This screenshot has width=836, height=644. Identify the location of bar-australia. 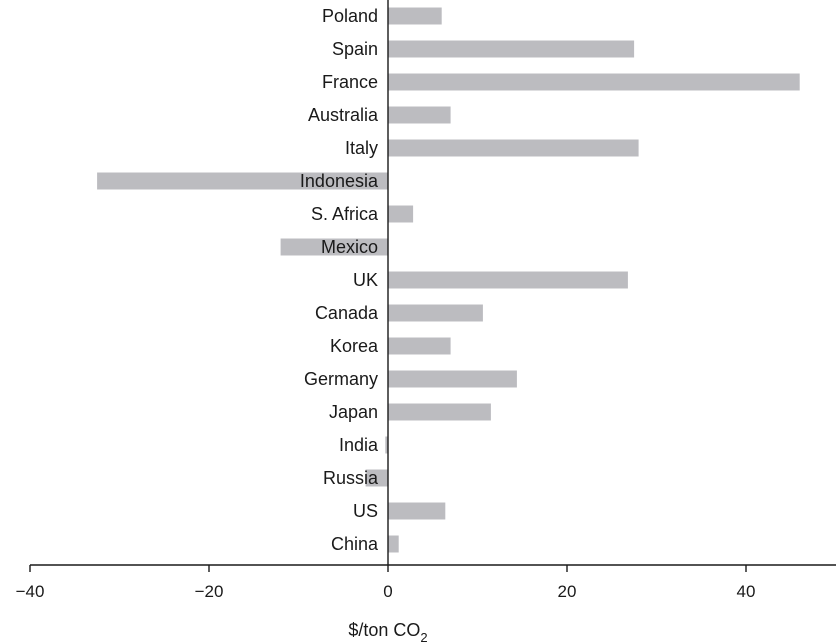
(419, 115).